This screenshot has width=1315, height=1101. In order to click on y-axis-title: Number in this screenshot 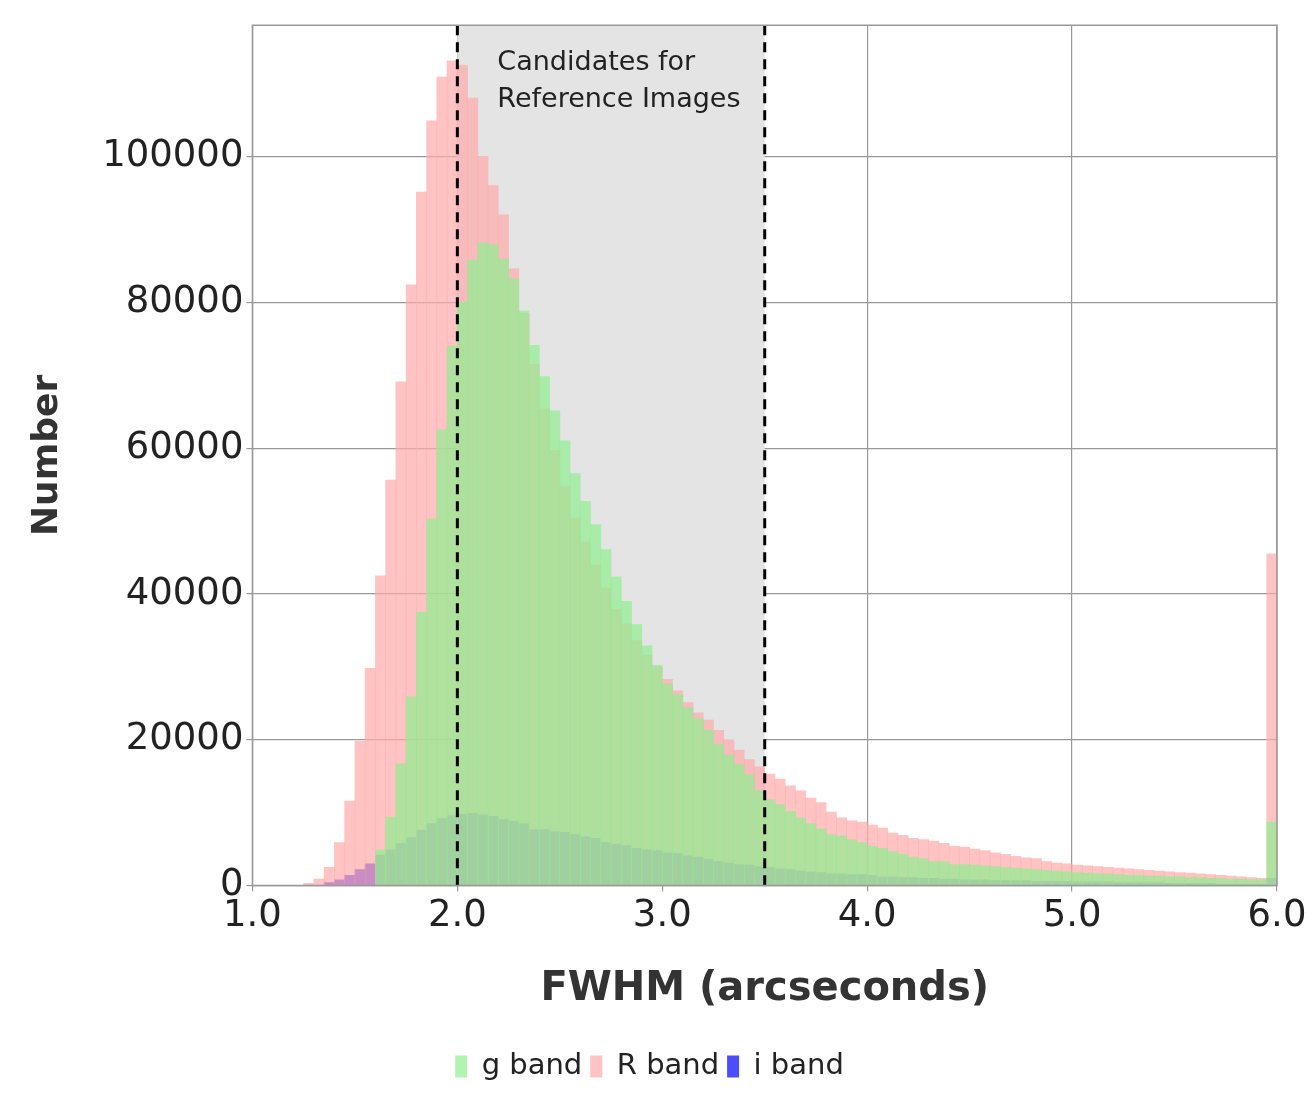, I will do `click(44, 455)`.